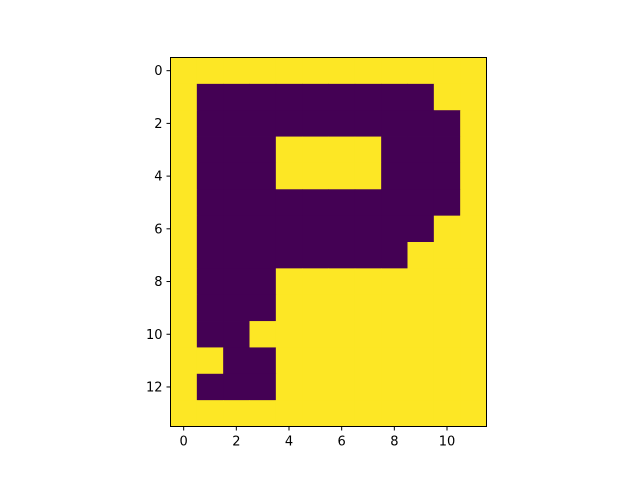 The image size is (640, 480). Describe the element at coordinates (154, 335) in the screenshot. I see `y-tick-label: 10` at that location.